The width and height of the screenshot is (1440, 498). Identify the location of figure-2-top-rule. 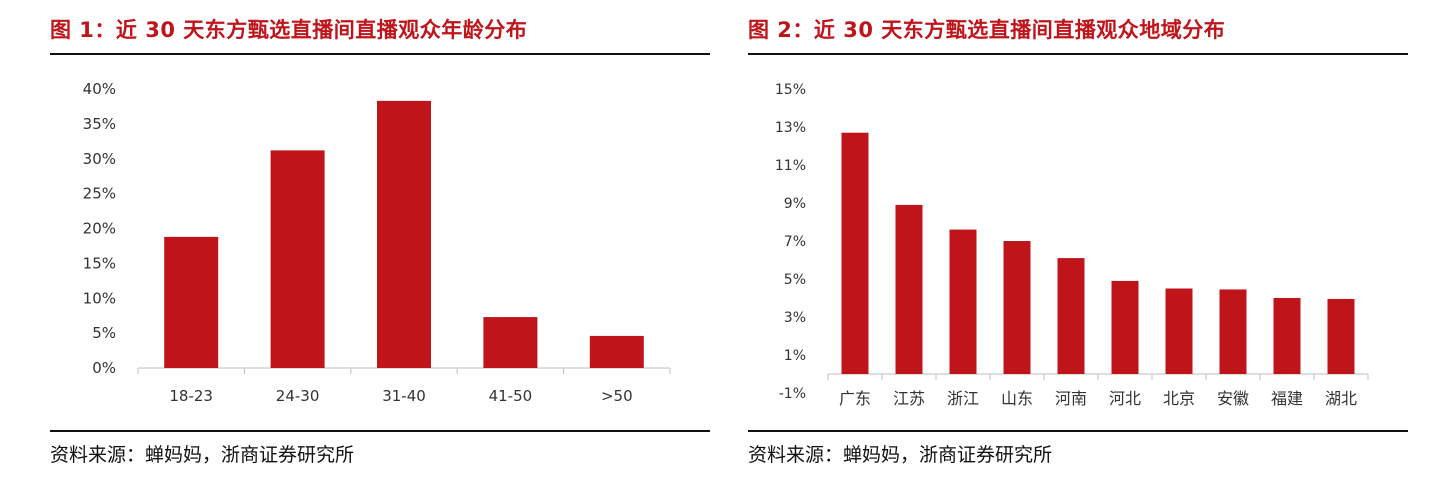
(1078, 54).